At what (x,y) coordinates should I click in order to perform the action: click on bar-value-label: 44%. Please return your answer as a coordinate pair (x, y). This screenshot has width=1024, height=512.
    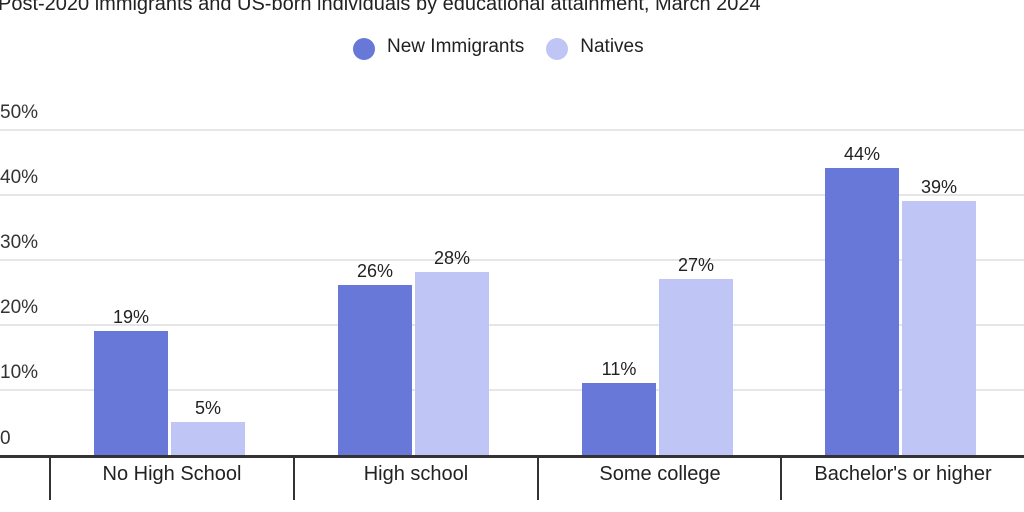
    Looking at the image, I should click on (862, 154).